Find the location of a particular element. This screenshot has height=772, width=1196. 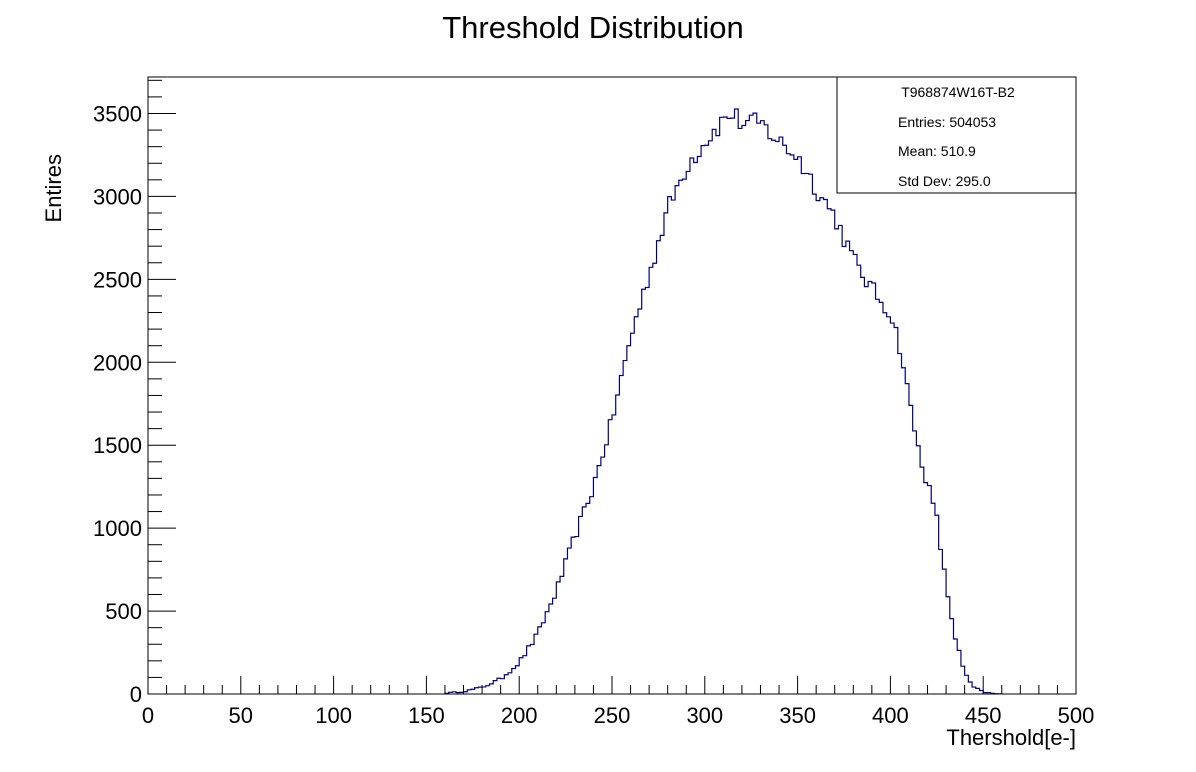

y-axis-label: Entires is located at coordinates (53, 188).